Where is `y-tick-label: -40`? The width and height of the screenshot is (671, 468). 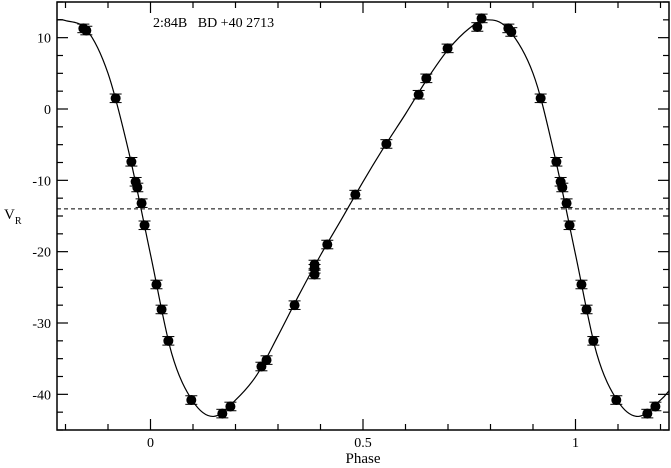
y-tick-label: -40 is located at coordinates (41, 395).